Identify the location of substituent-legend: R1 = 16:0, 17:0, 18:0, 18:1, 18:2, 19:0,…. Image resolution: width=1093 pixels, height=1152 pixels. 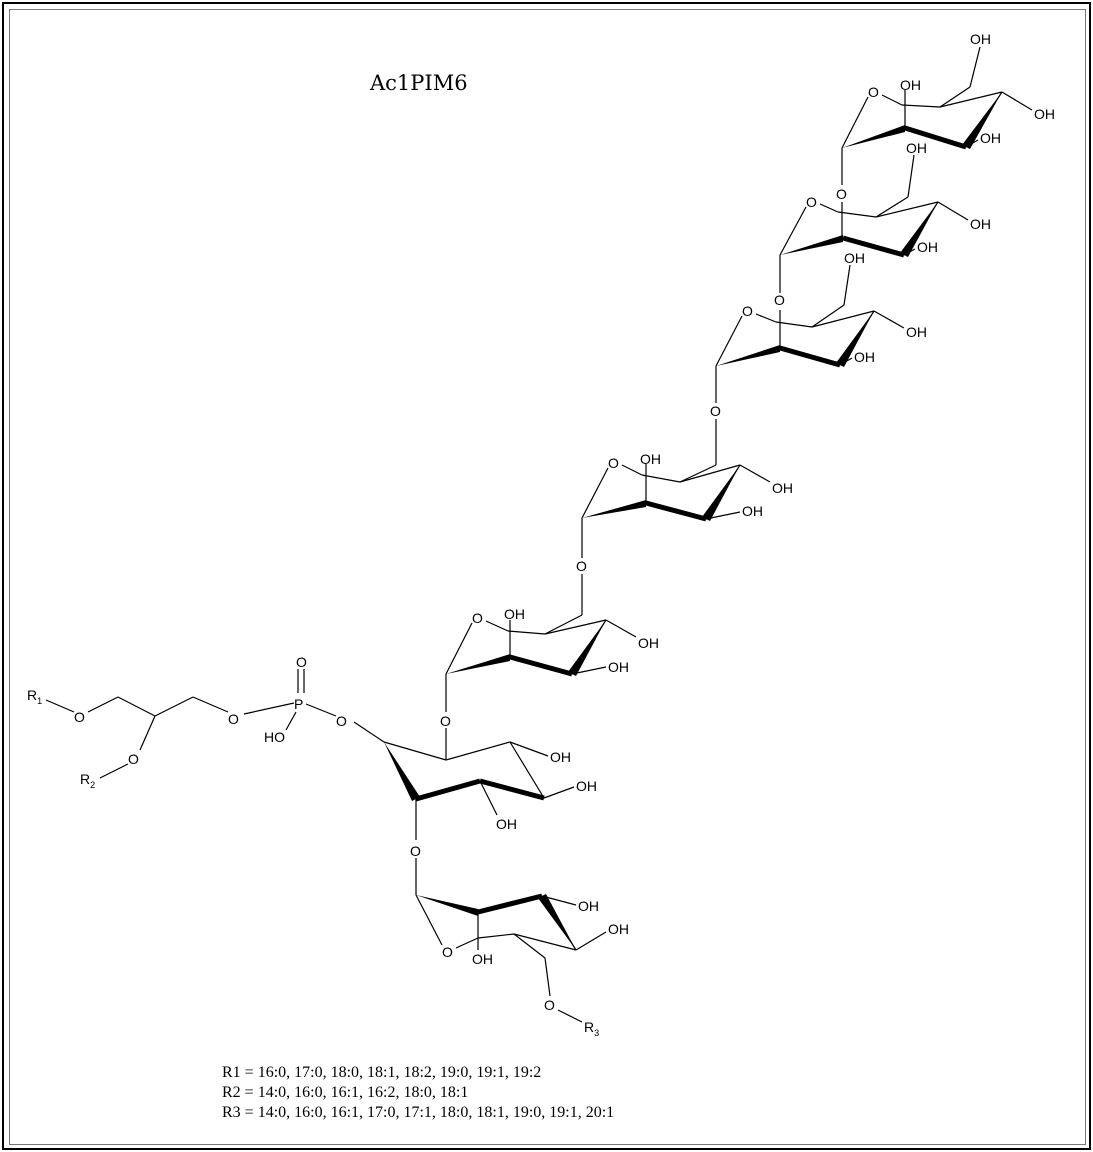
(418, 1092).